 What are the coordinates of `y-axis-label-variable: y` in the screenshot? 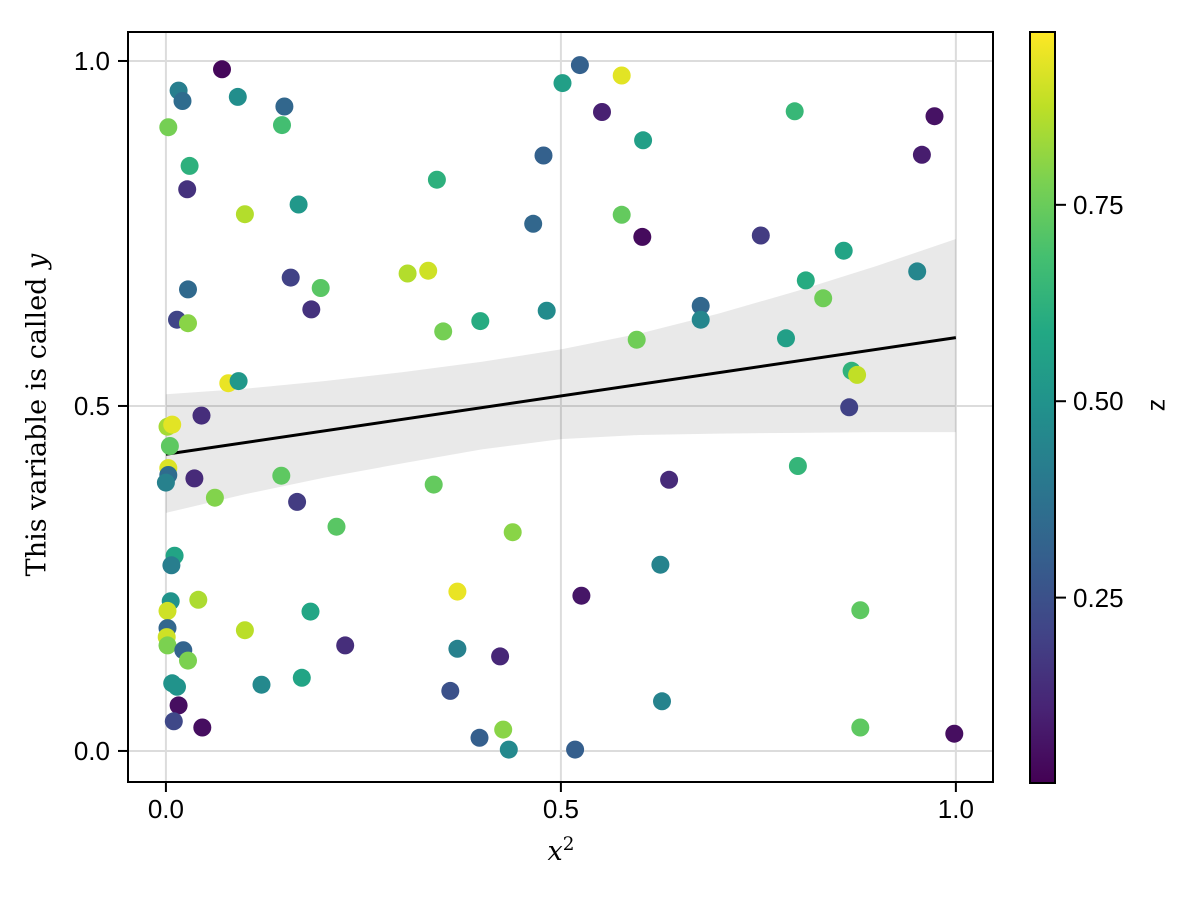 It's located at (37, 261).